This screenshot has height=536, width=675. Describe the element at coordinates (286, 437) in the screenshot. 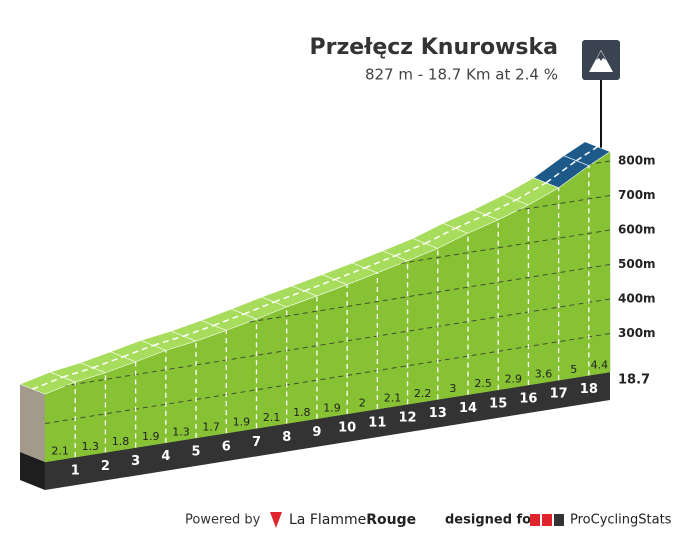

I see `x-tick-label: 8` at that location.